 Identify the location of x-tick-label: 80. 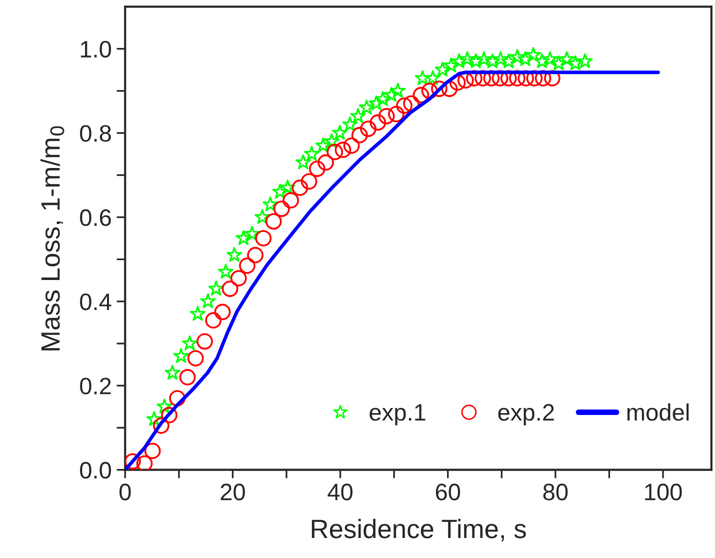
(555, 492).